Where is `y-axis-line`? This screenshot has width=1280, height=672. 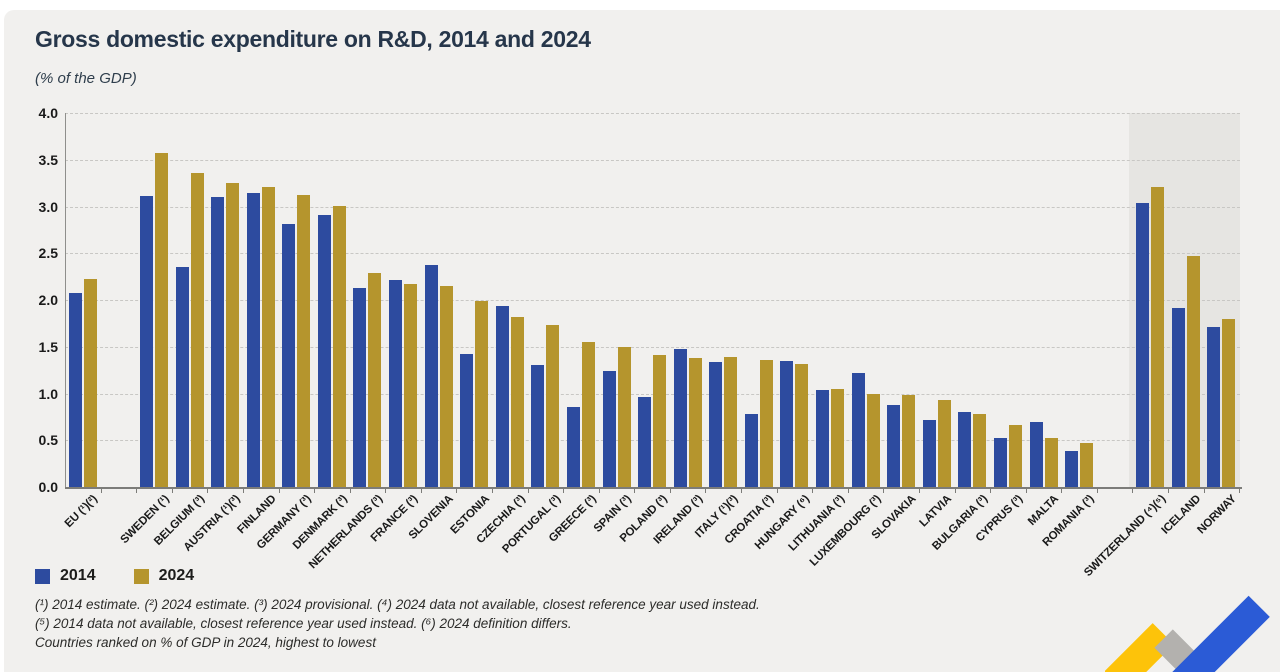 y-axis-line is located at coordinates (65, 300).